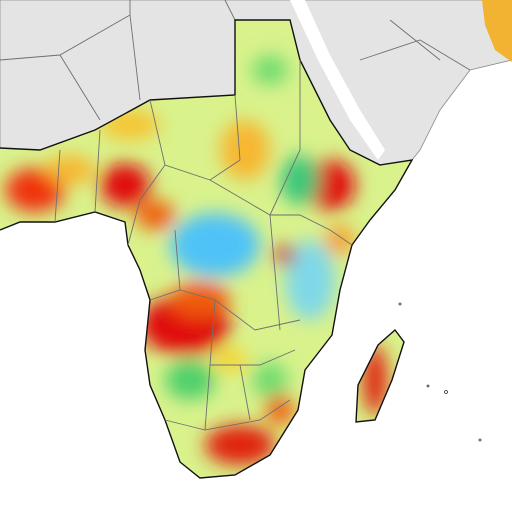 The width and height of the screenshot is (512, 512). Describe the element at coordinates (497, 31) in the screenshot. I see `arabia-orange` at that location.